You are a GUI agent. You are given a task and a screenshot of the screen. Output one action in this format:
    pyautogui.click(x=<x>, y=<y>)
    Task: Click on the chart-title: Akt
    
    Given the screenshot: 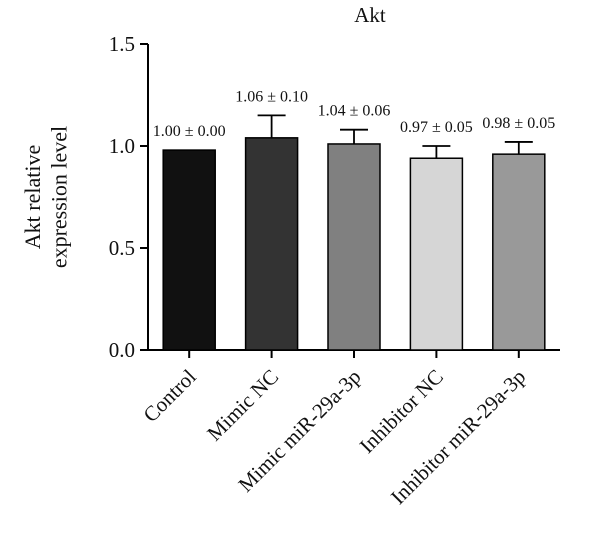 What is the action you would take?
    pyautogui.click(x=370, y=15)
    